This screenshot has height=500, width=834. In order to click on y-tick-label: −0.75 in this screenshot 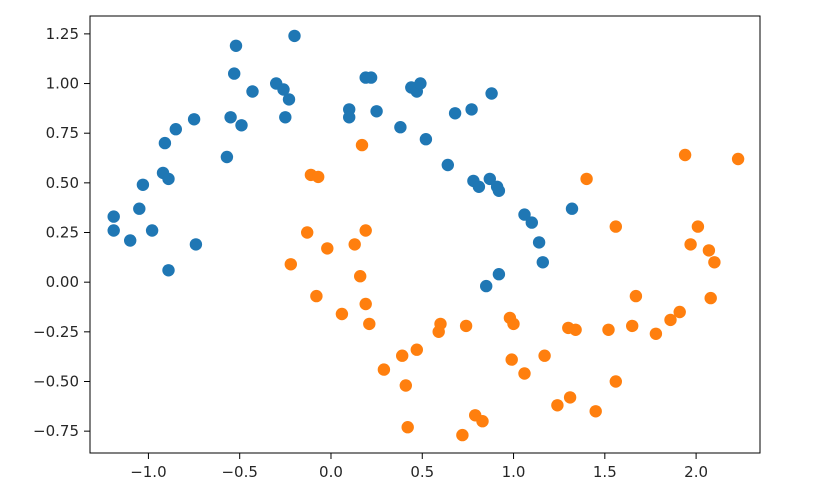, I will do `click(56, 431)`.